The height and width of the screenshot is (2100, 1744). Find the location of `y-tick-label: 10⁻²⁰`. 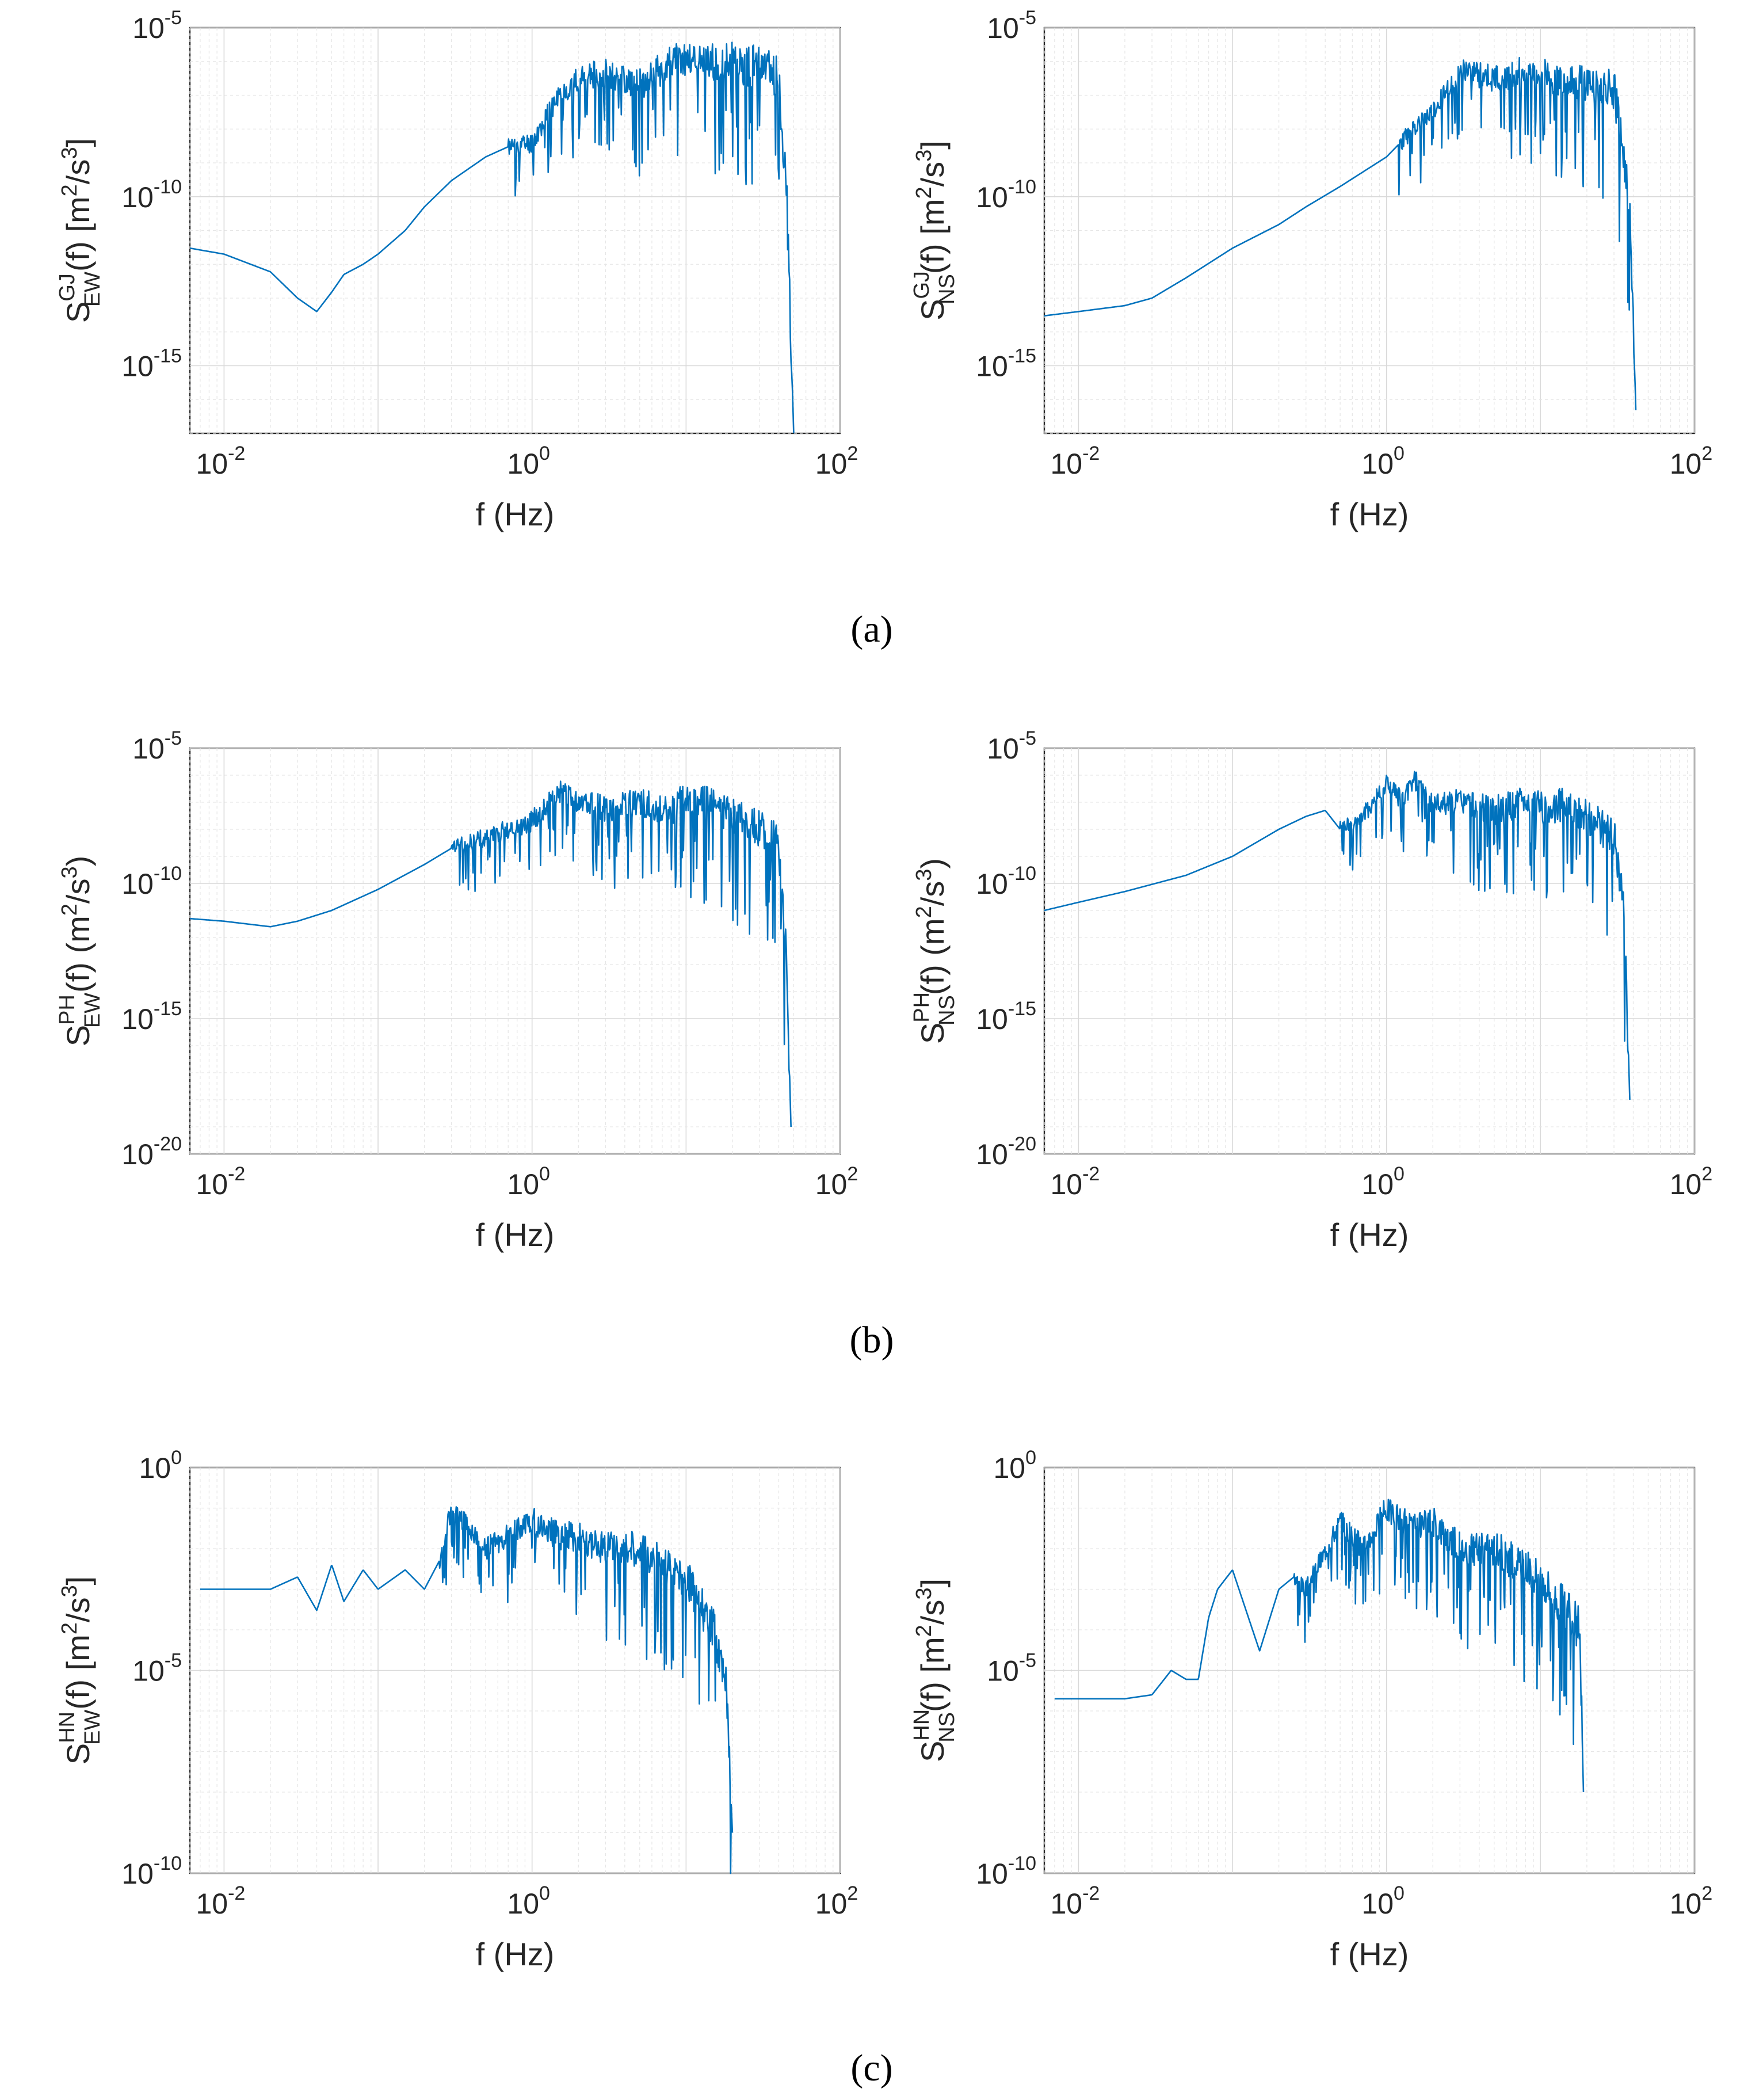

y-tick-label: 10⁻²⁰ is located at coordinates (1006, 1152).